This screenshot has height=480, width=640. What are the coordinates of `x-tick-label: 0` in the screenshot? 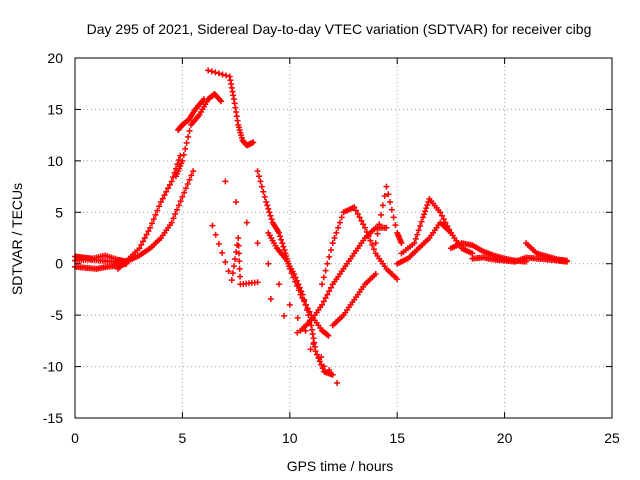 It's located at (75, 438).